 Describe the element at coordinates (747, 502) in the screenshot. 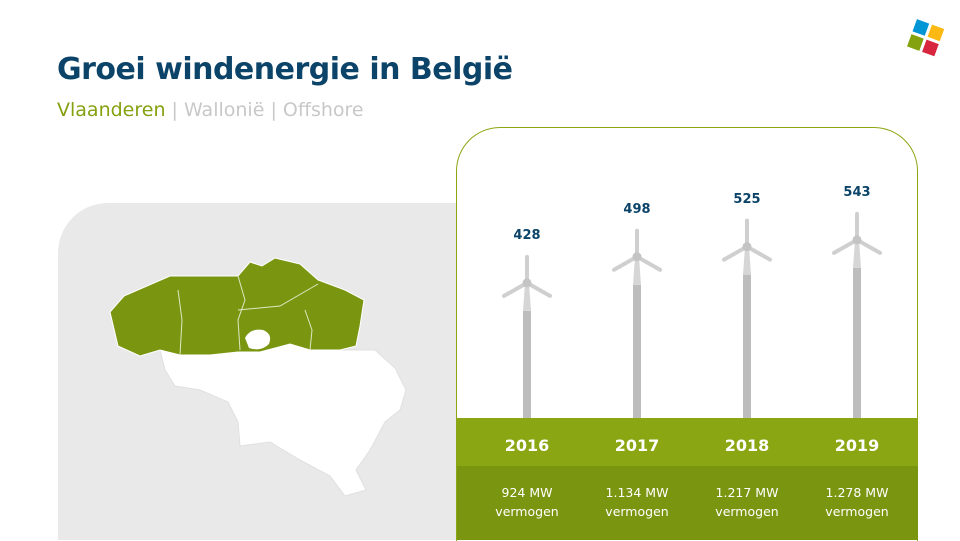

I see `capacity-label: 1.217 MW vermogen` at that location.